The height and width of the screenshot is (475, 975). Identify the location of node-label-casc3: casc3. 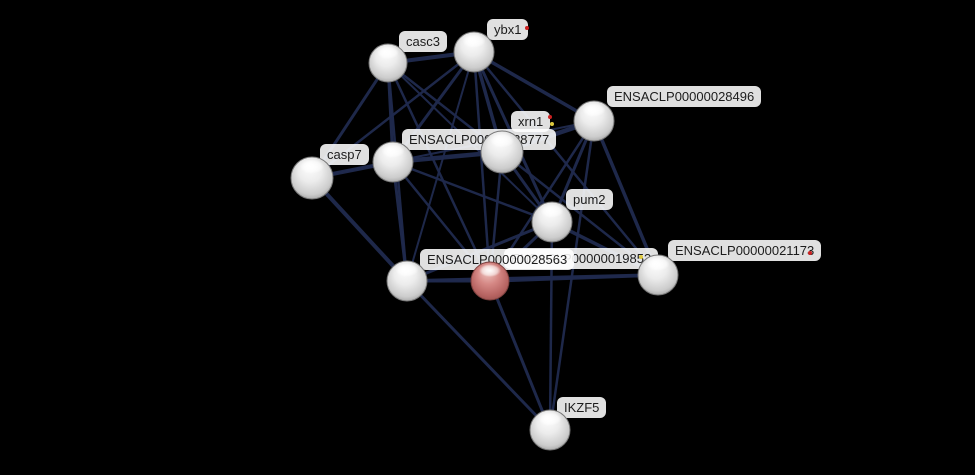
(423, 41).